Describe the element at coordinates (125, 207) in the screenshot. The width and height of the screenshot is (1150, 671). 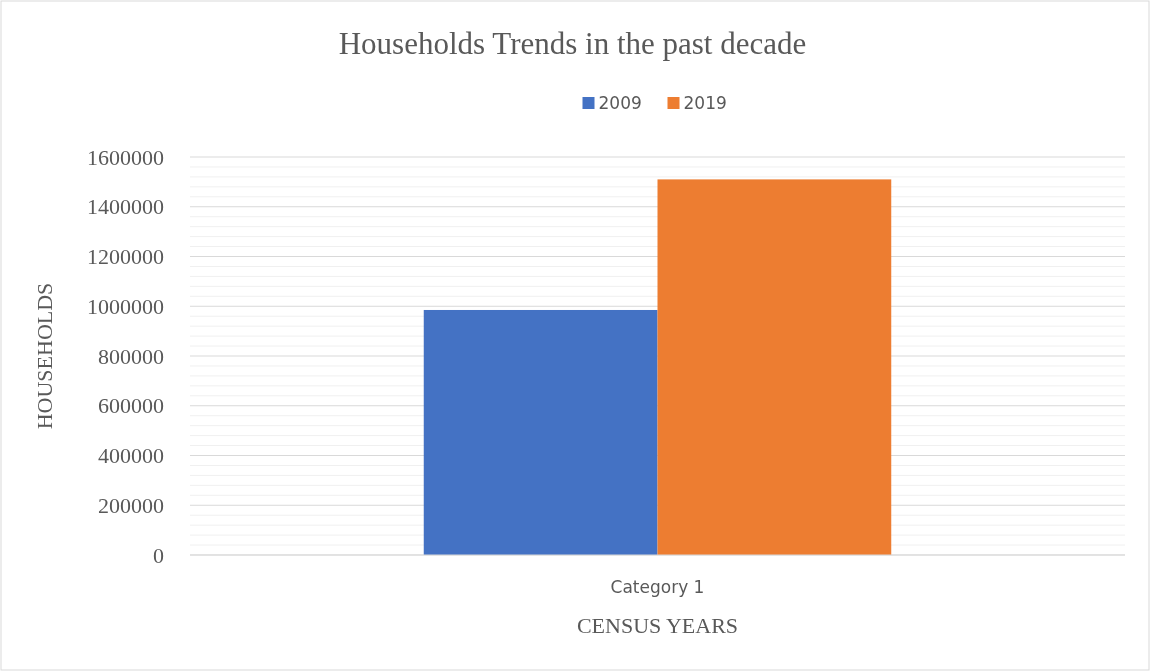
I see `y-tick-label: 1400000` at that location.